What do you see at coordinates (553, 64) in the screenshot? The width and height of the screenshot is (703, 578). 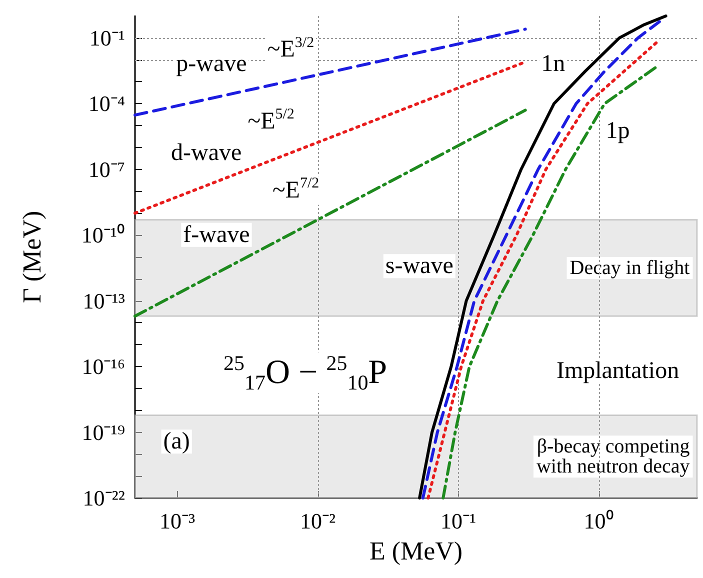 I see `annotation: 1n` at bounding box center [553, 64].